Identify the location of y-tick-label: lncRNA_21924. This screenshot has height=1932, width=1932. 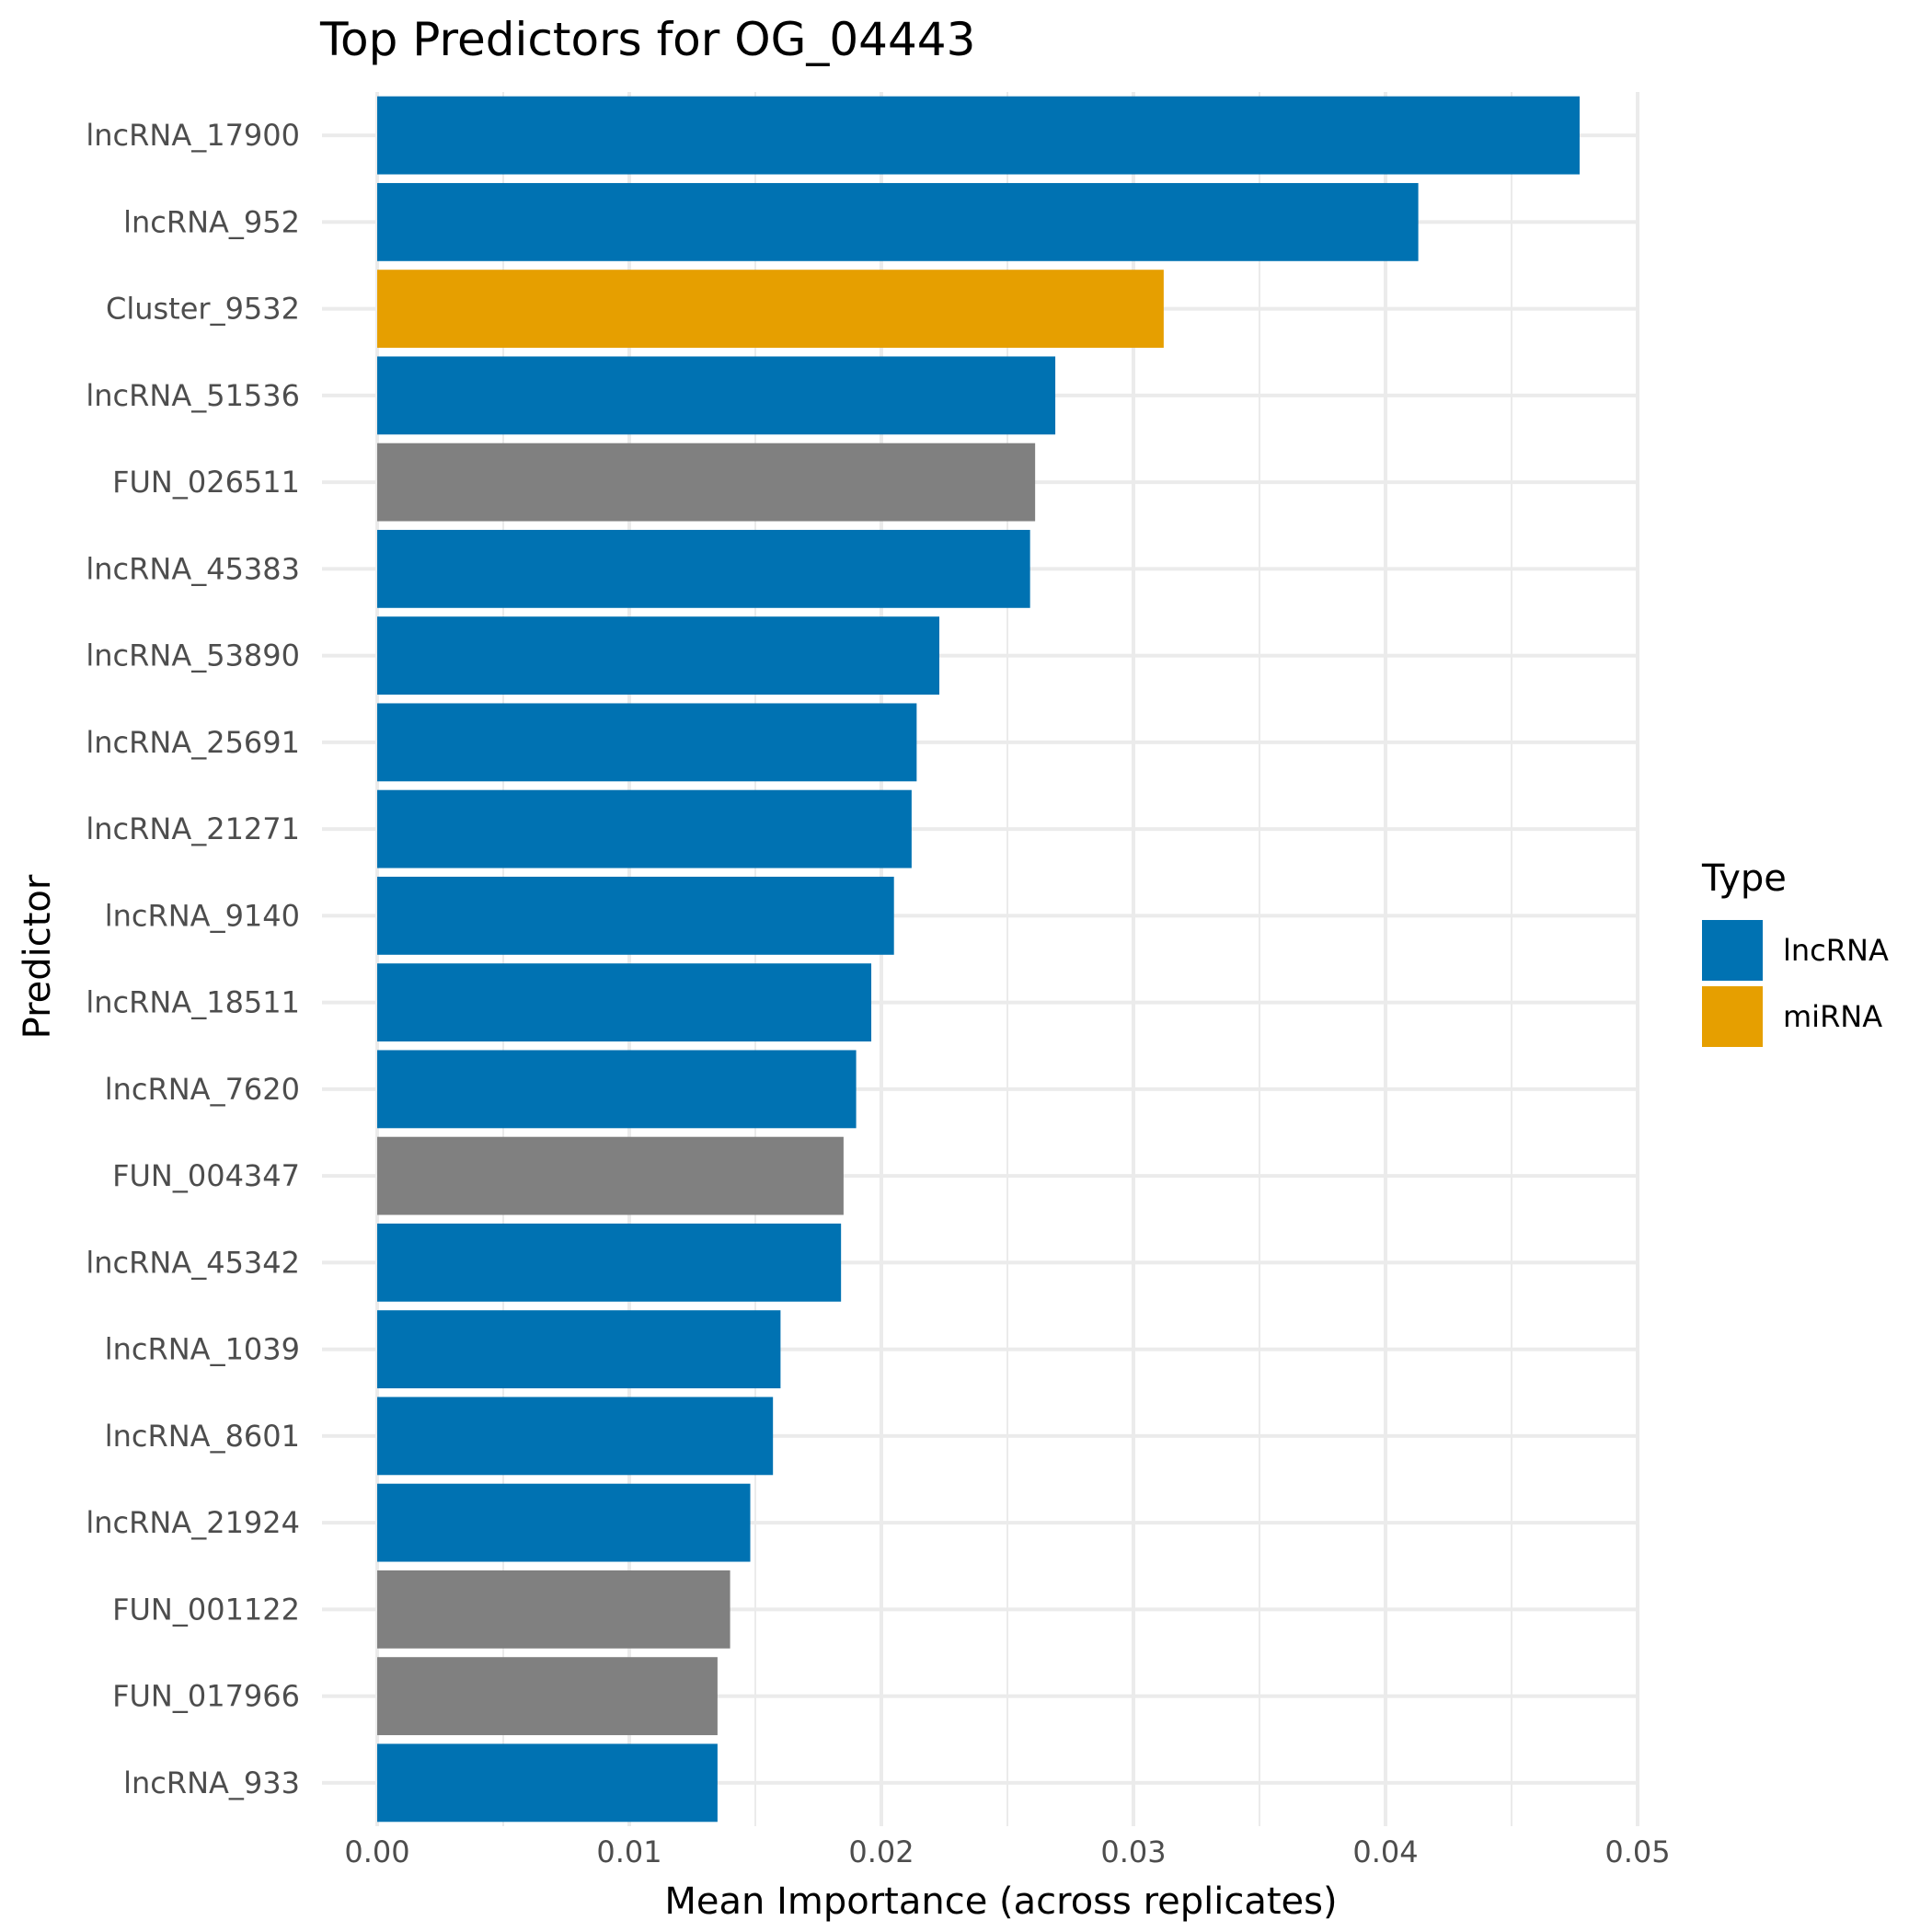
(193, 1522).